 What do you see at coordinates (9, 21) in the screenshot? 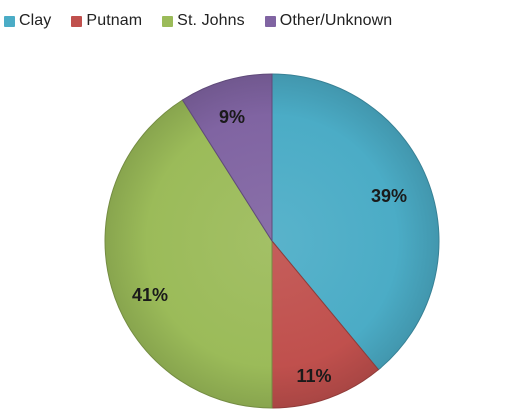
I see `legend-swatch-clay` at bounding box center [9, 21].